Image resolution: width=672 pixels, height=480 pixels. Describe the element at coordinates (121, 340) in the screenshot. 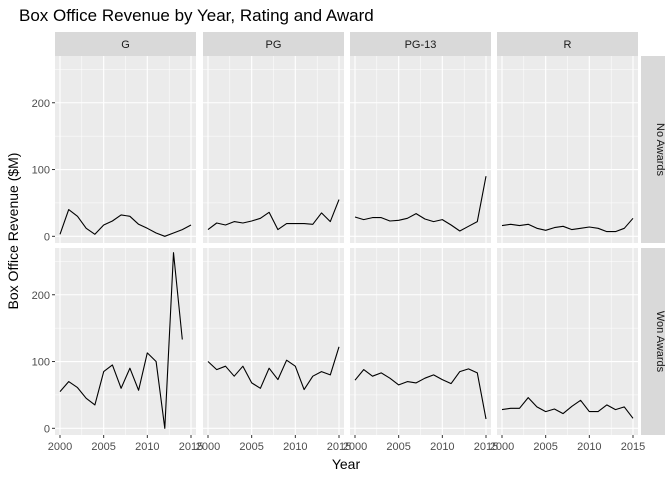

I see `series-line-G-won-awards` at that location.